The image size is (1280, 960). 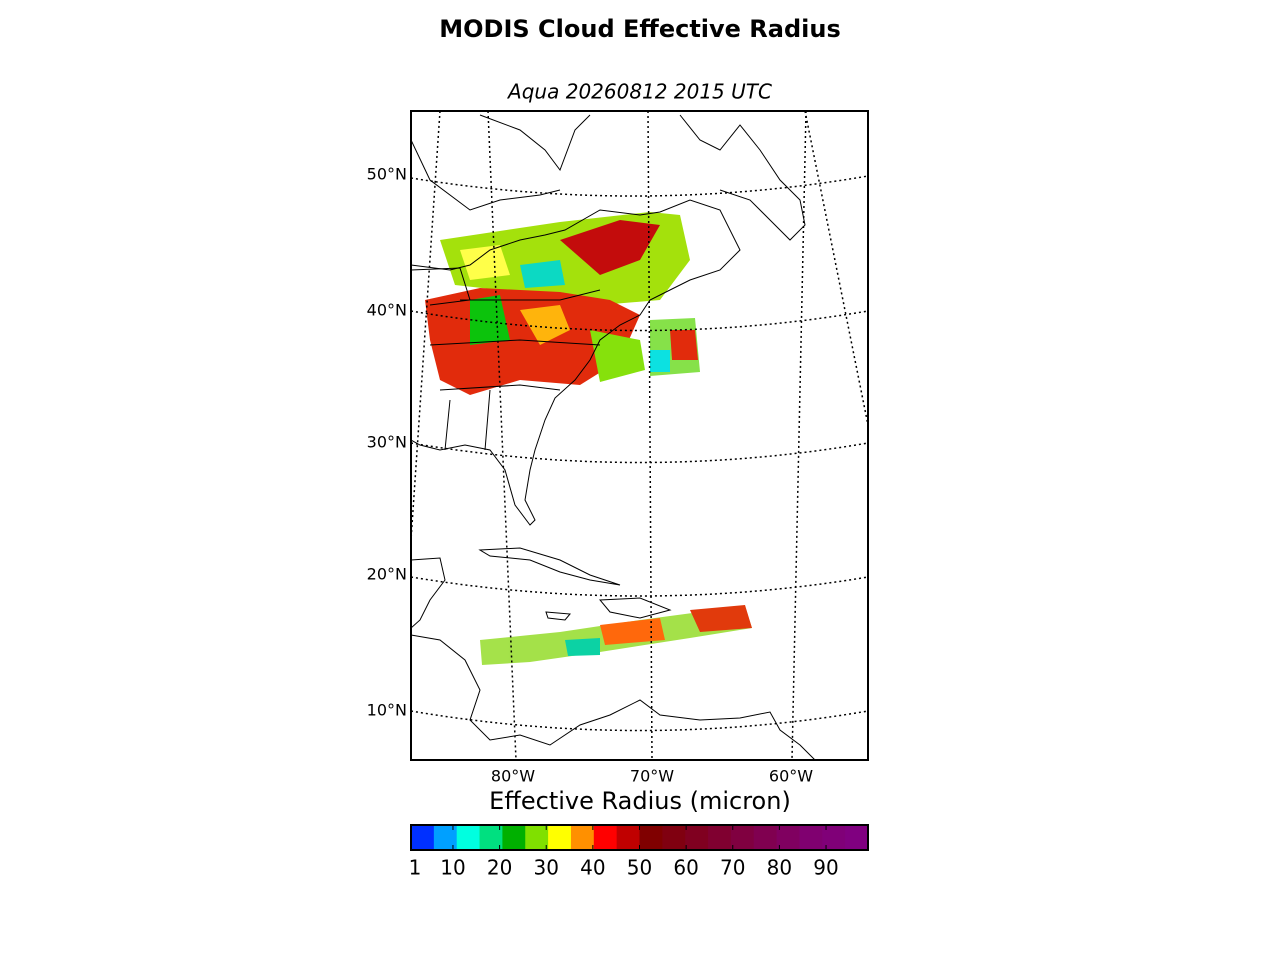 What do you see at coordinates (387, 710) in the screenshot?
I see `lat-label: 10°N` at bounding box center [387, 710].